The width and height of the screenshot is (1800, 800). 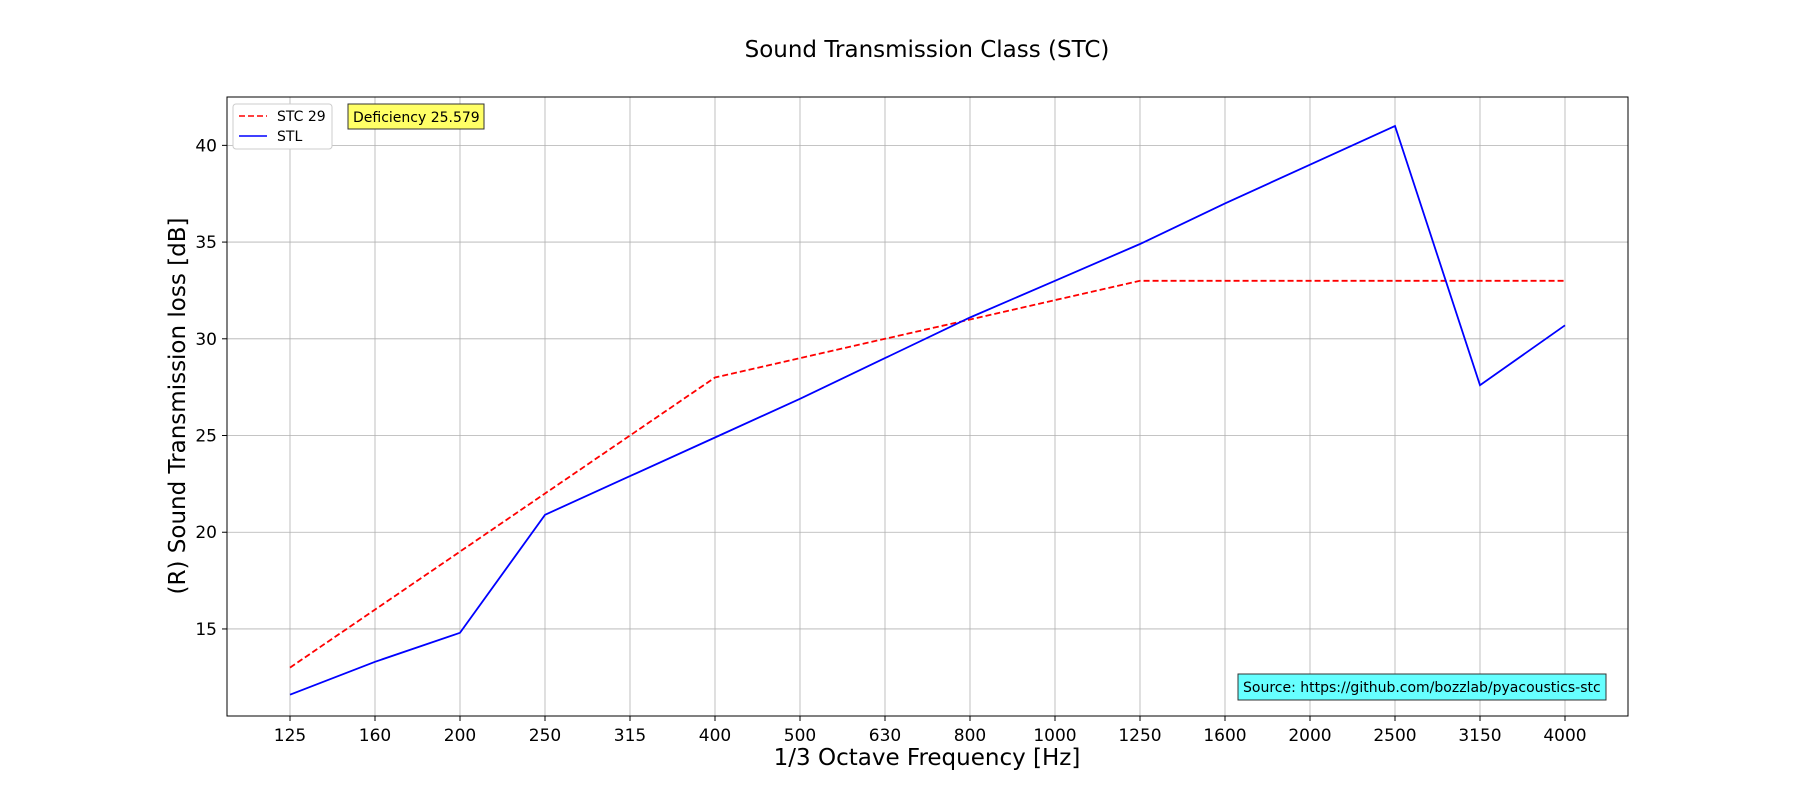 I want to click on x-tick-label: 160, so click(x=375, y=736).